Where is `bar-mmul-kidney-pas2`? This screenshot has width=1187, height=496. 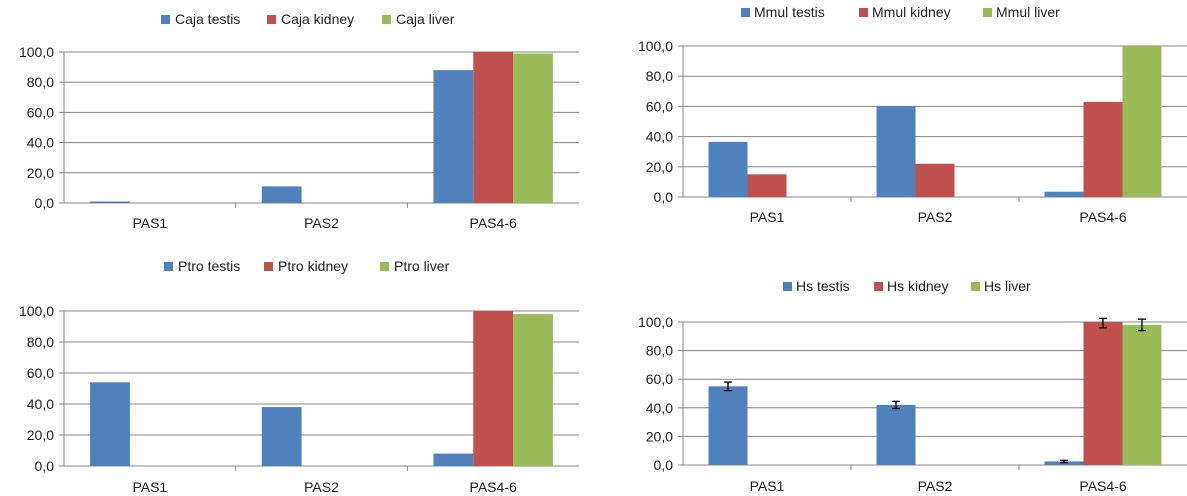 bar-mmul-kidney-pas2 is located at coordinates (935, 180).